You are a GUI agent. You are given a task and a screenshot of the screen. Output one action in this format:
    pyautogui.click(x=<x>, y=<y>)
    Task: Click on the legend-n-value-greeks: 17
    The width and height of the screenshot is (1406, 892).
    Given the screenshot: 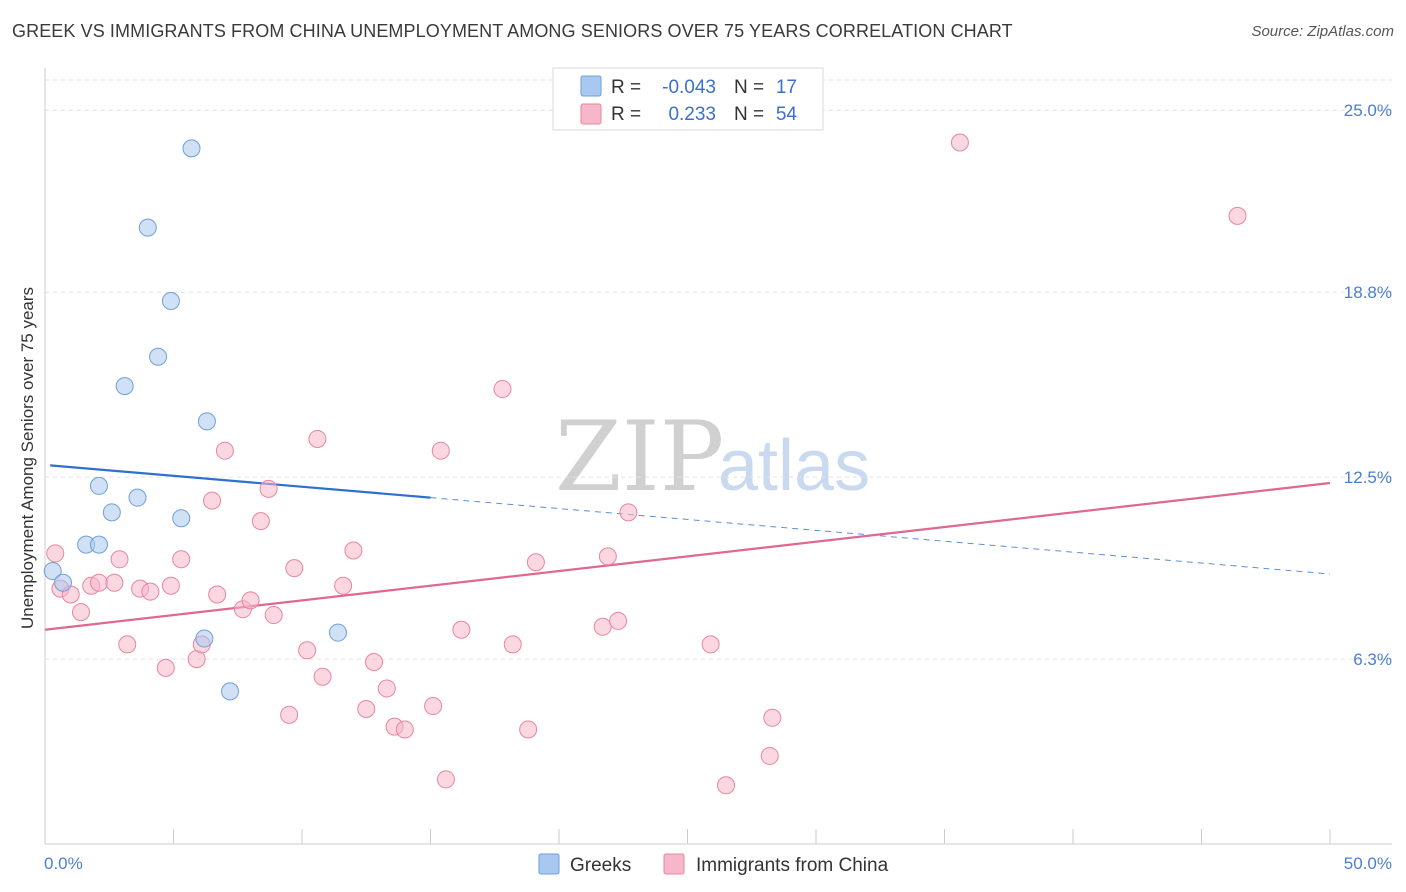 What is the action you would take?
    pyautogui.click(x=786, y=87)
    